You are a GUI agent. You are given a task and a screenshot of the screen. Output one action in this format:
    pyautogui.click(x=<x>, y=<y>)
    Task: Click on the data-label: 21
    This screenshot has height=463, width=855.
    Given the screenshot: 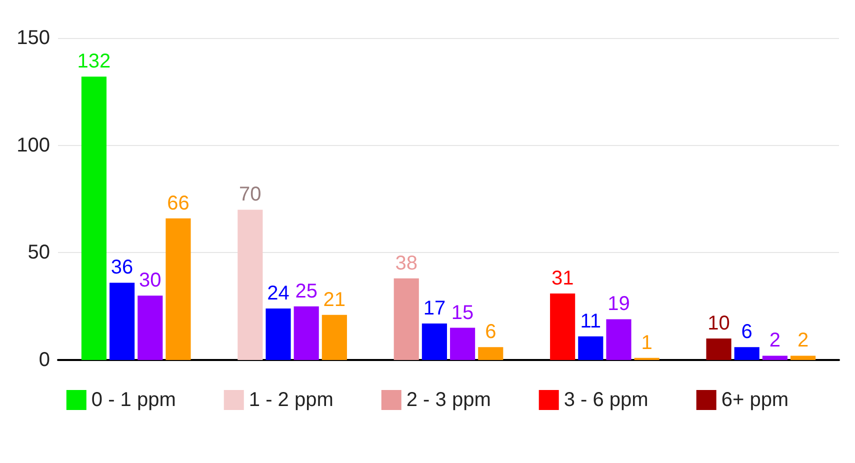 What is the action you would take?
    pyautogui.click(x=334, y=299)
    